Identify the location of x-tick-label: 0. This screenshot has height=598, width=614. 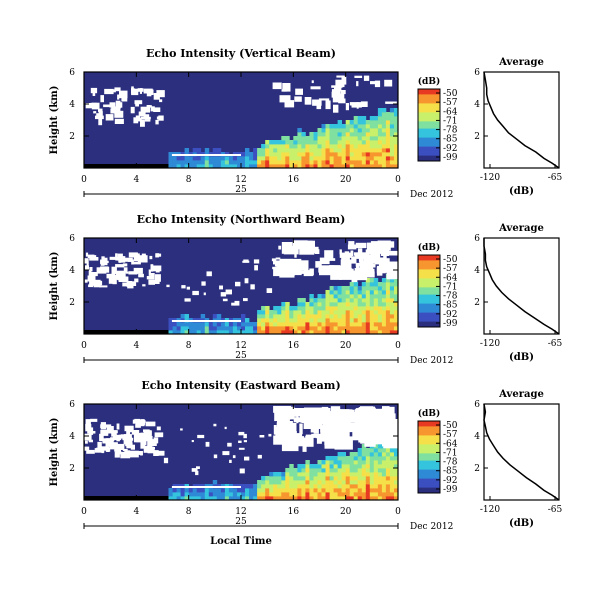
(84, 512).